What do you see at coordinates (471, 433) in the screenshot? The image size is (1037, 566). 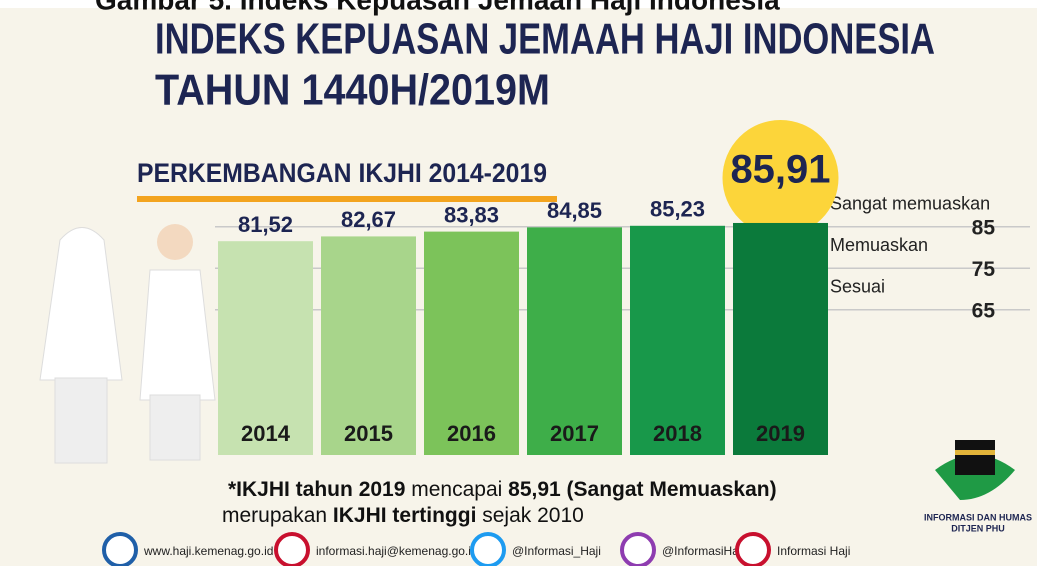 I see `x-tick-label: 2016` at bounding box center [471, 433].